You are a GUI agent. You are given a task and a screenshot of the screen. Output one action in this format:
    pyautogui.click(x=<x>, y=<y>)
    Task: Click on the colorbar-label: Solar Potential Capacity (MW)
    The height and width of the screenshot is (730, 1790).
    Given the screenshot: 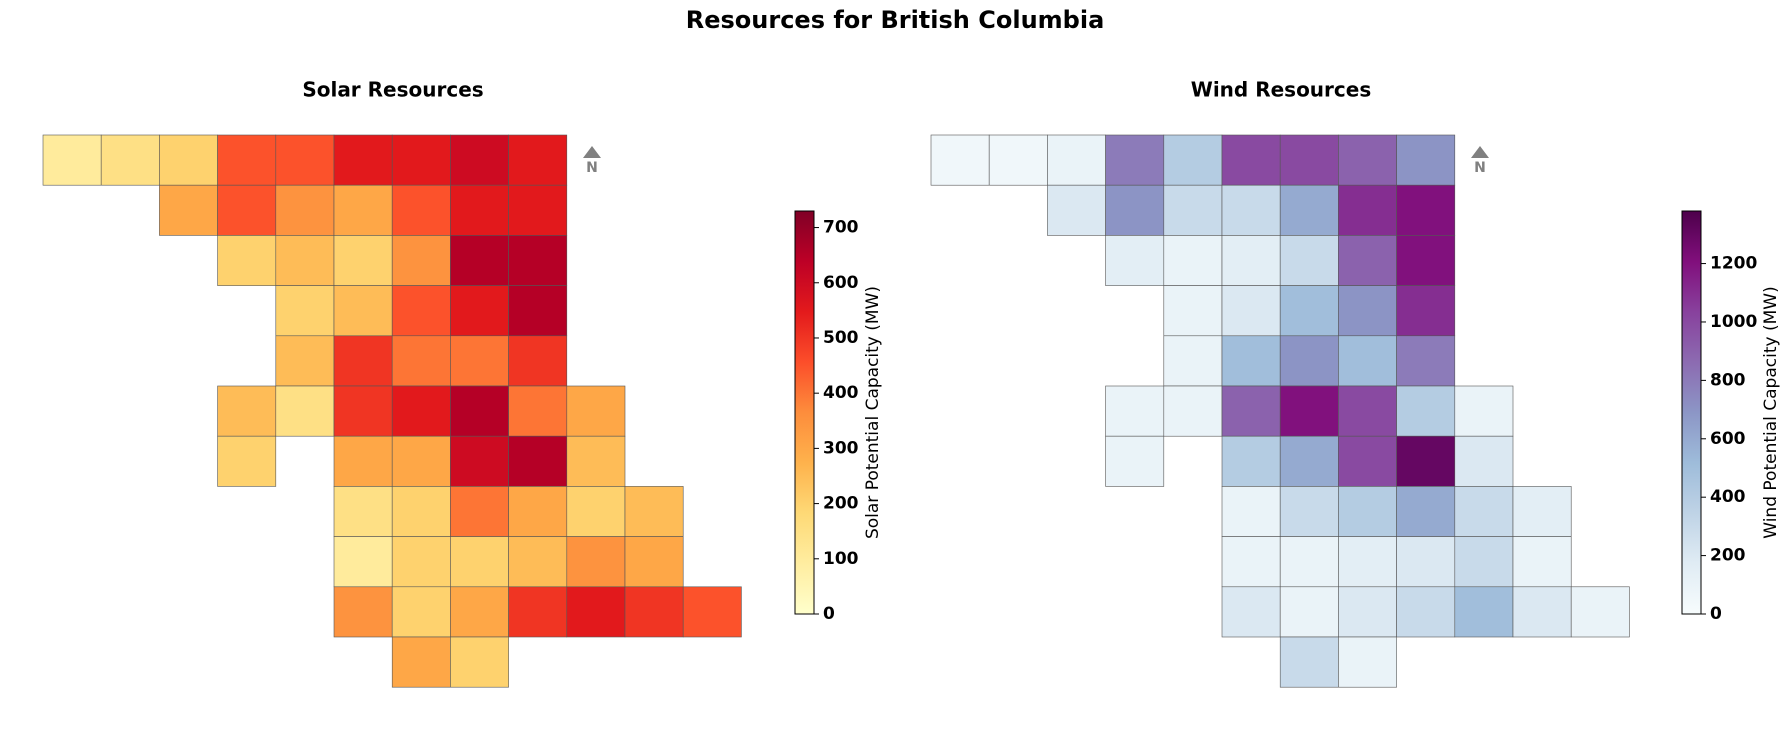 What is the action you would take?
    pyautogui.click(x=873, y=412)
    